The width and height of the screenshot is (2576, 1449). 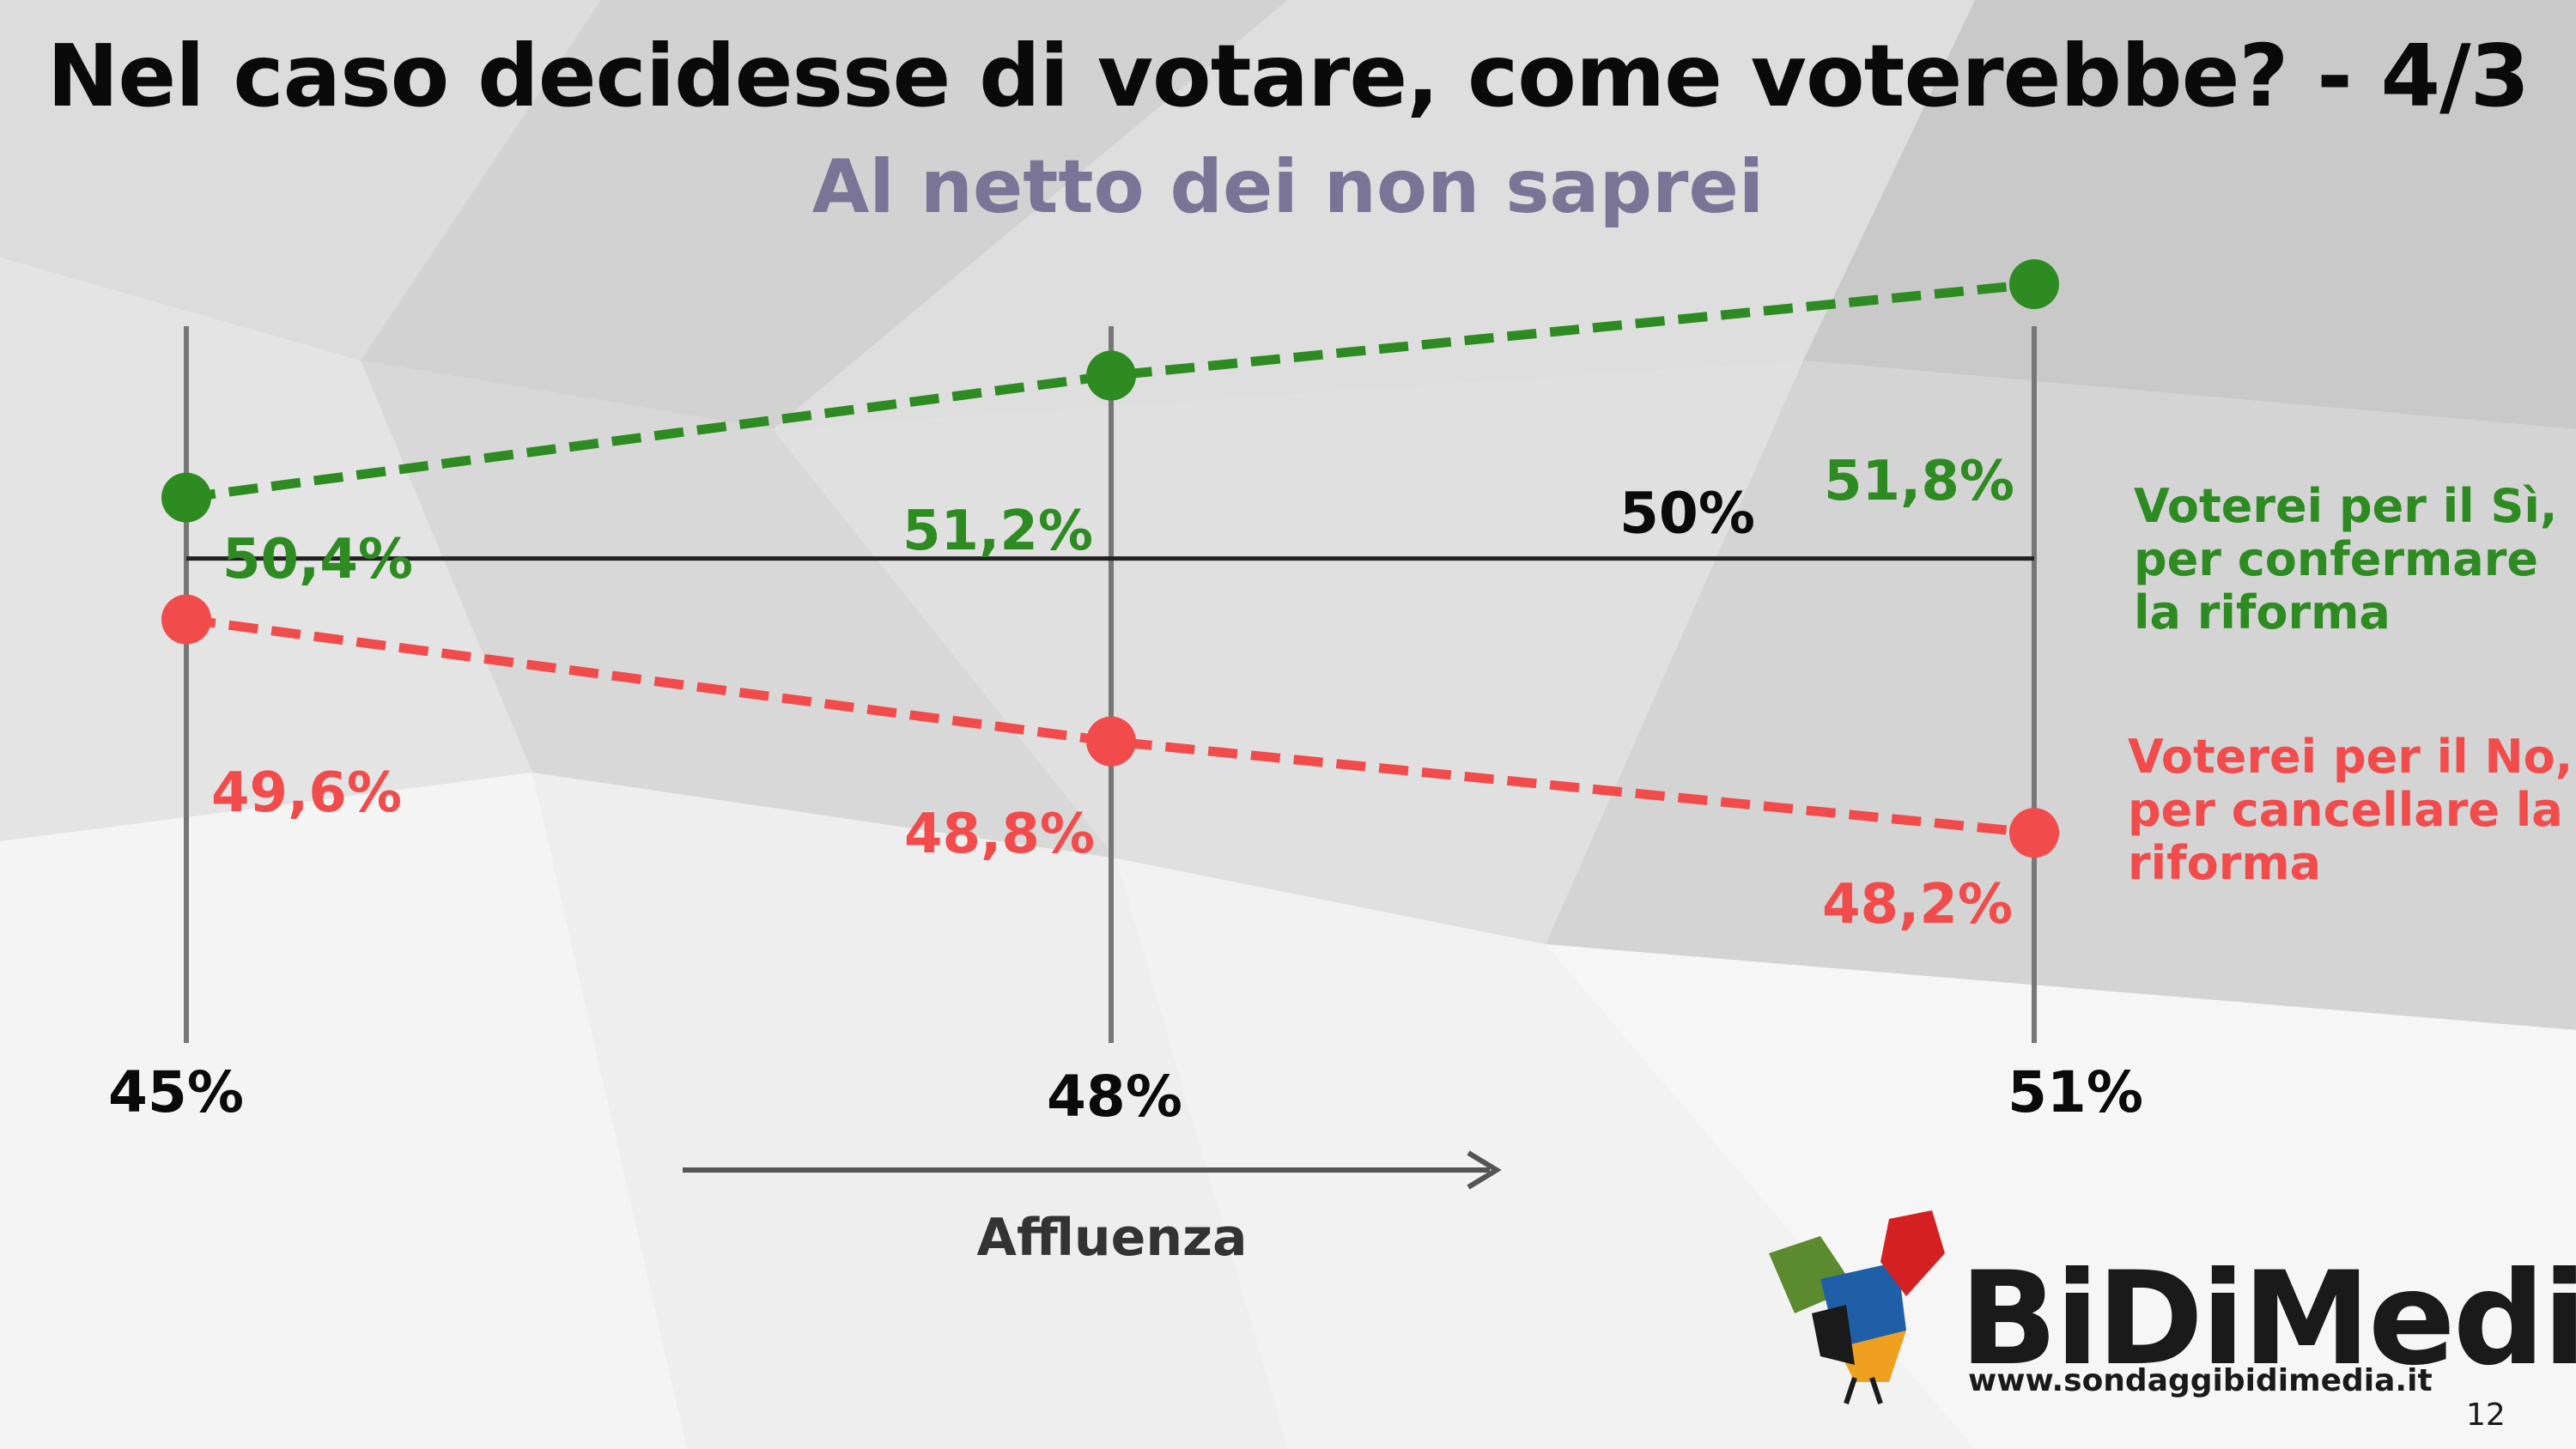 I want to click on legend-1-line-1: per cancellare la, so click(x=2346, y=810).